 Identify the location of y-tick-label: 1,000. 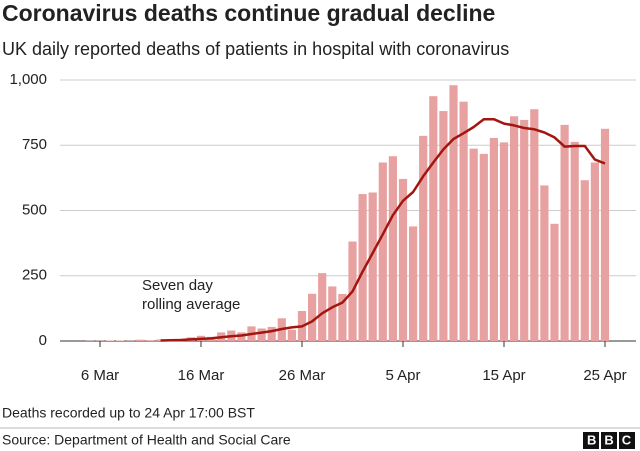
(28, 79).